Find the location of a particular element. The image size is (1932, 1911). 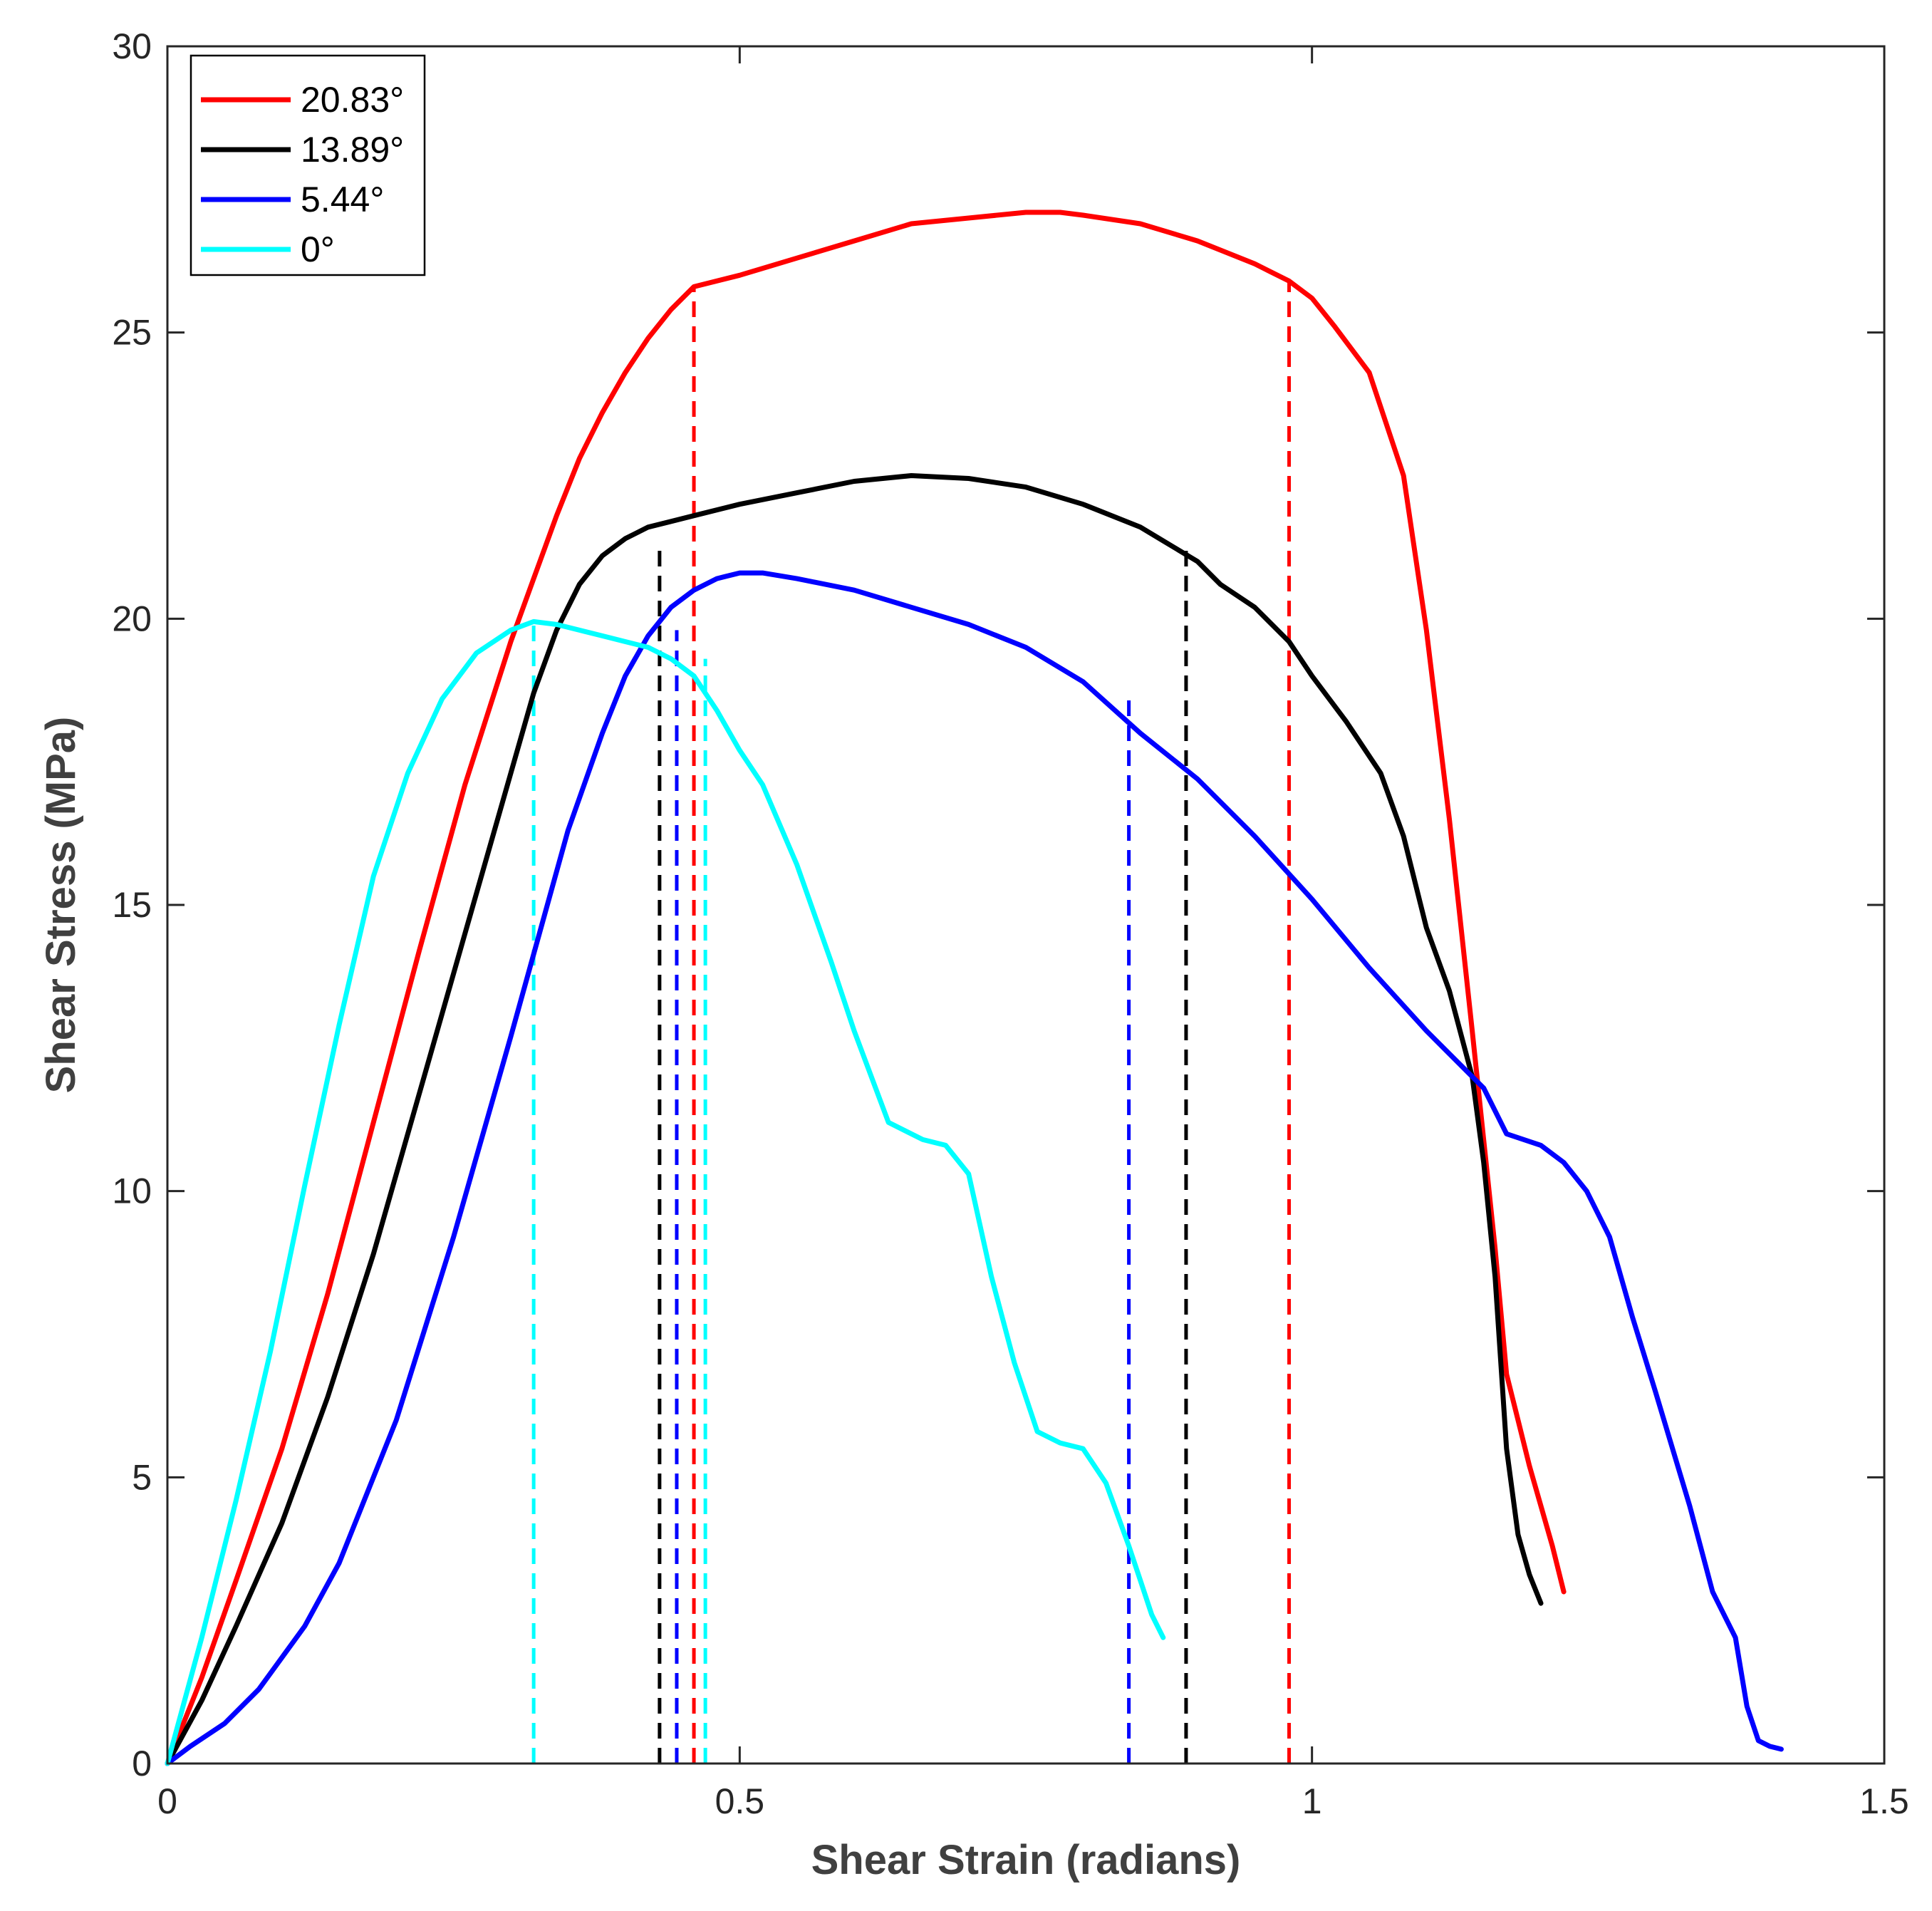

y-tick-label: 10 is located at coordinates (132, 1191).